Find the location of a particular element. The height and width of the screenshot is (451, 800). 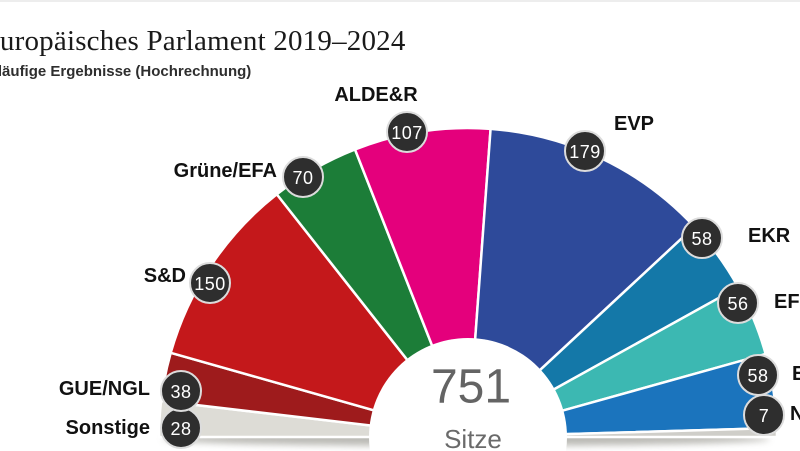

party-label-gue-ngl: GUE/NGL is located at coordinates (104, 389).